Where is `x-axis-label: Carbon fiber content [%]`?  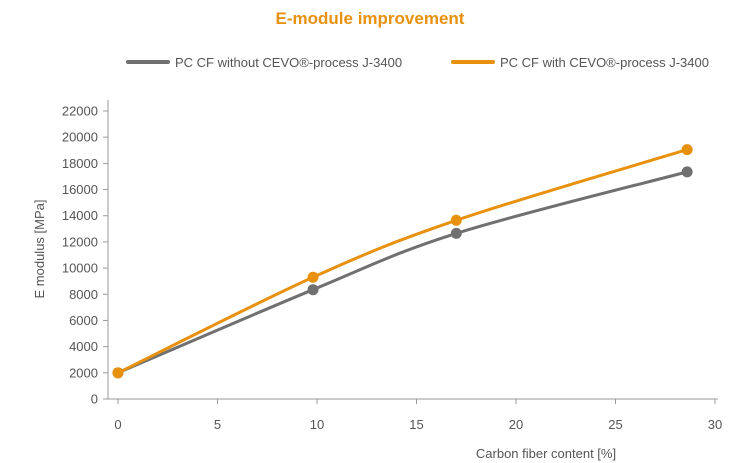
x-axis-label: Carbon fiber content [%] is located at coordinates (546, 453).